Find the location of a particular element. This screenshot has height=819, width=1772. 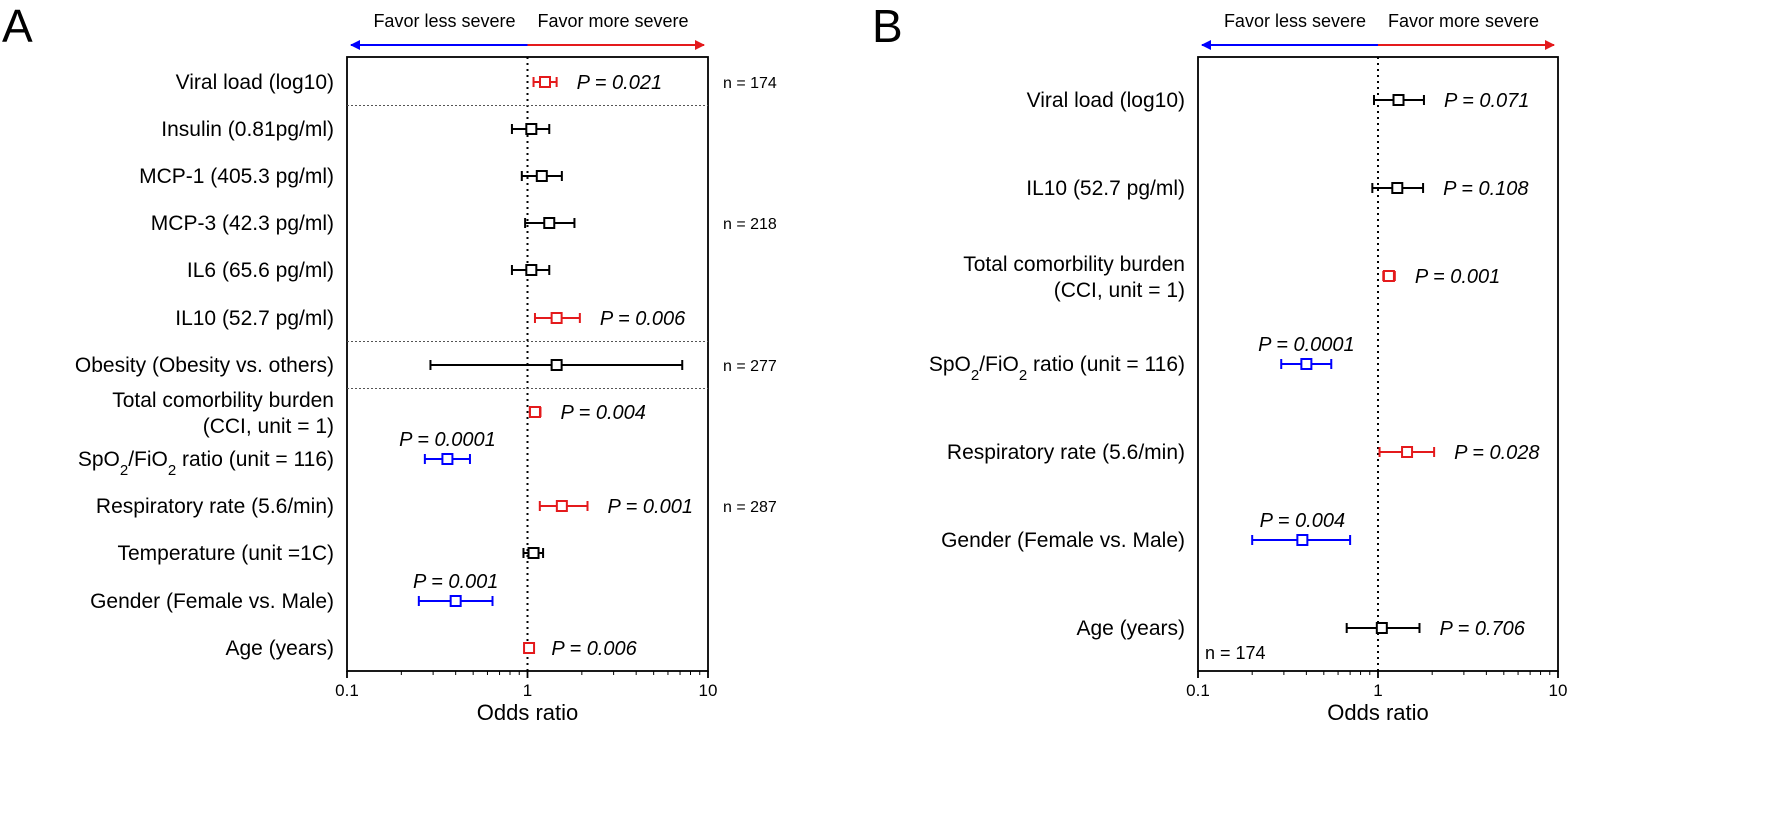

sample-size-label: n = 287 is located at coordinates (750, 507).